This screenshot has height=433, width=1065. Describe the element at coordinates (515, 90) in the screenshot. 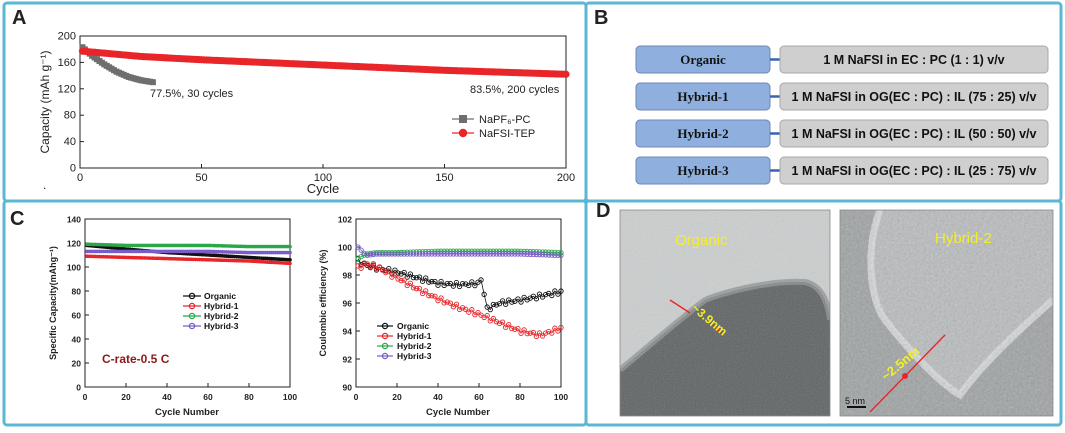

I see `annotation-nafsi-retention: 83.5%, 200 cycles` at that location.